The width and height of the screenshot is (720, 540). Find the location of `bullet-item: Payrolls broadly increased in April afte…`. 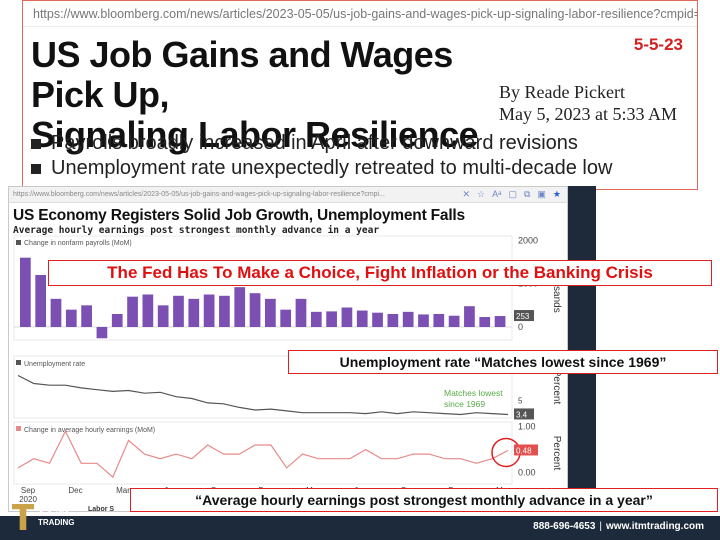

bullet-item: Payrolls broadly increased in April afte… is located at coordinates (321, 143).